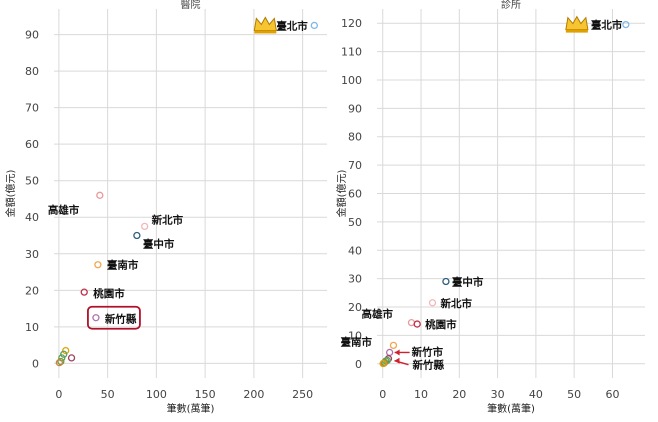 This screenshot has width=658, height=422. Describe the element at coordinates (351, 23) in the screenshot. I see `y-tick-label: 120` at that location.